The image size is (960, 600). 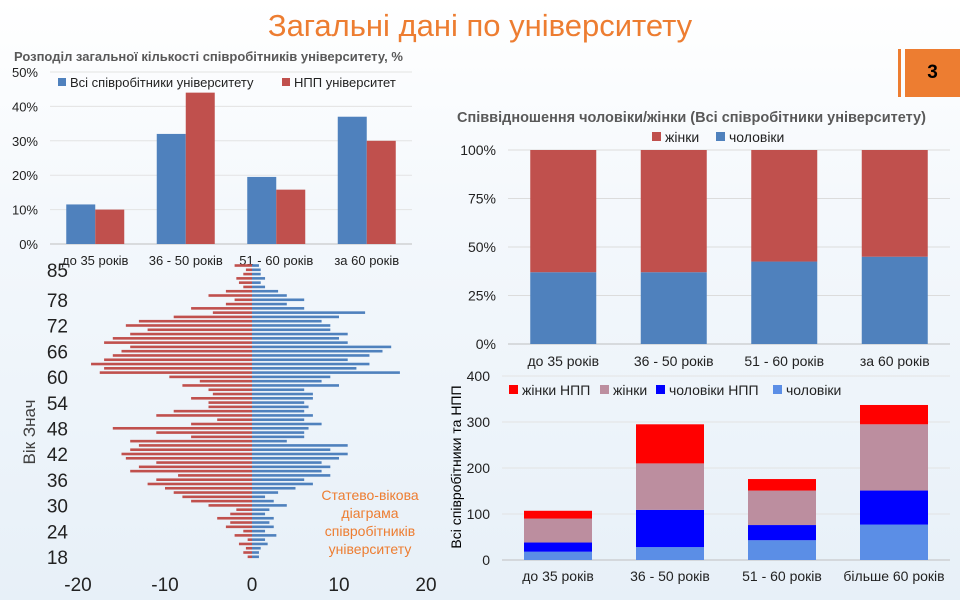 I want to click on y-tick-label: 10%, so click(x=25, y=210).